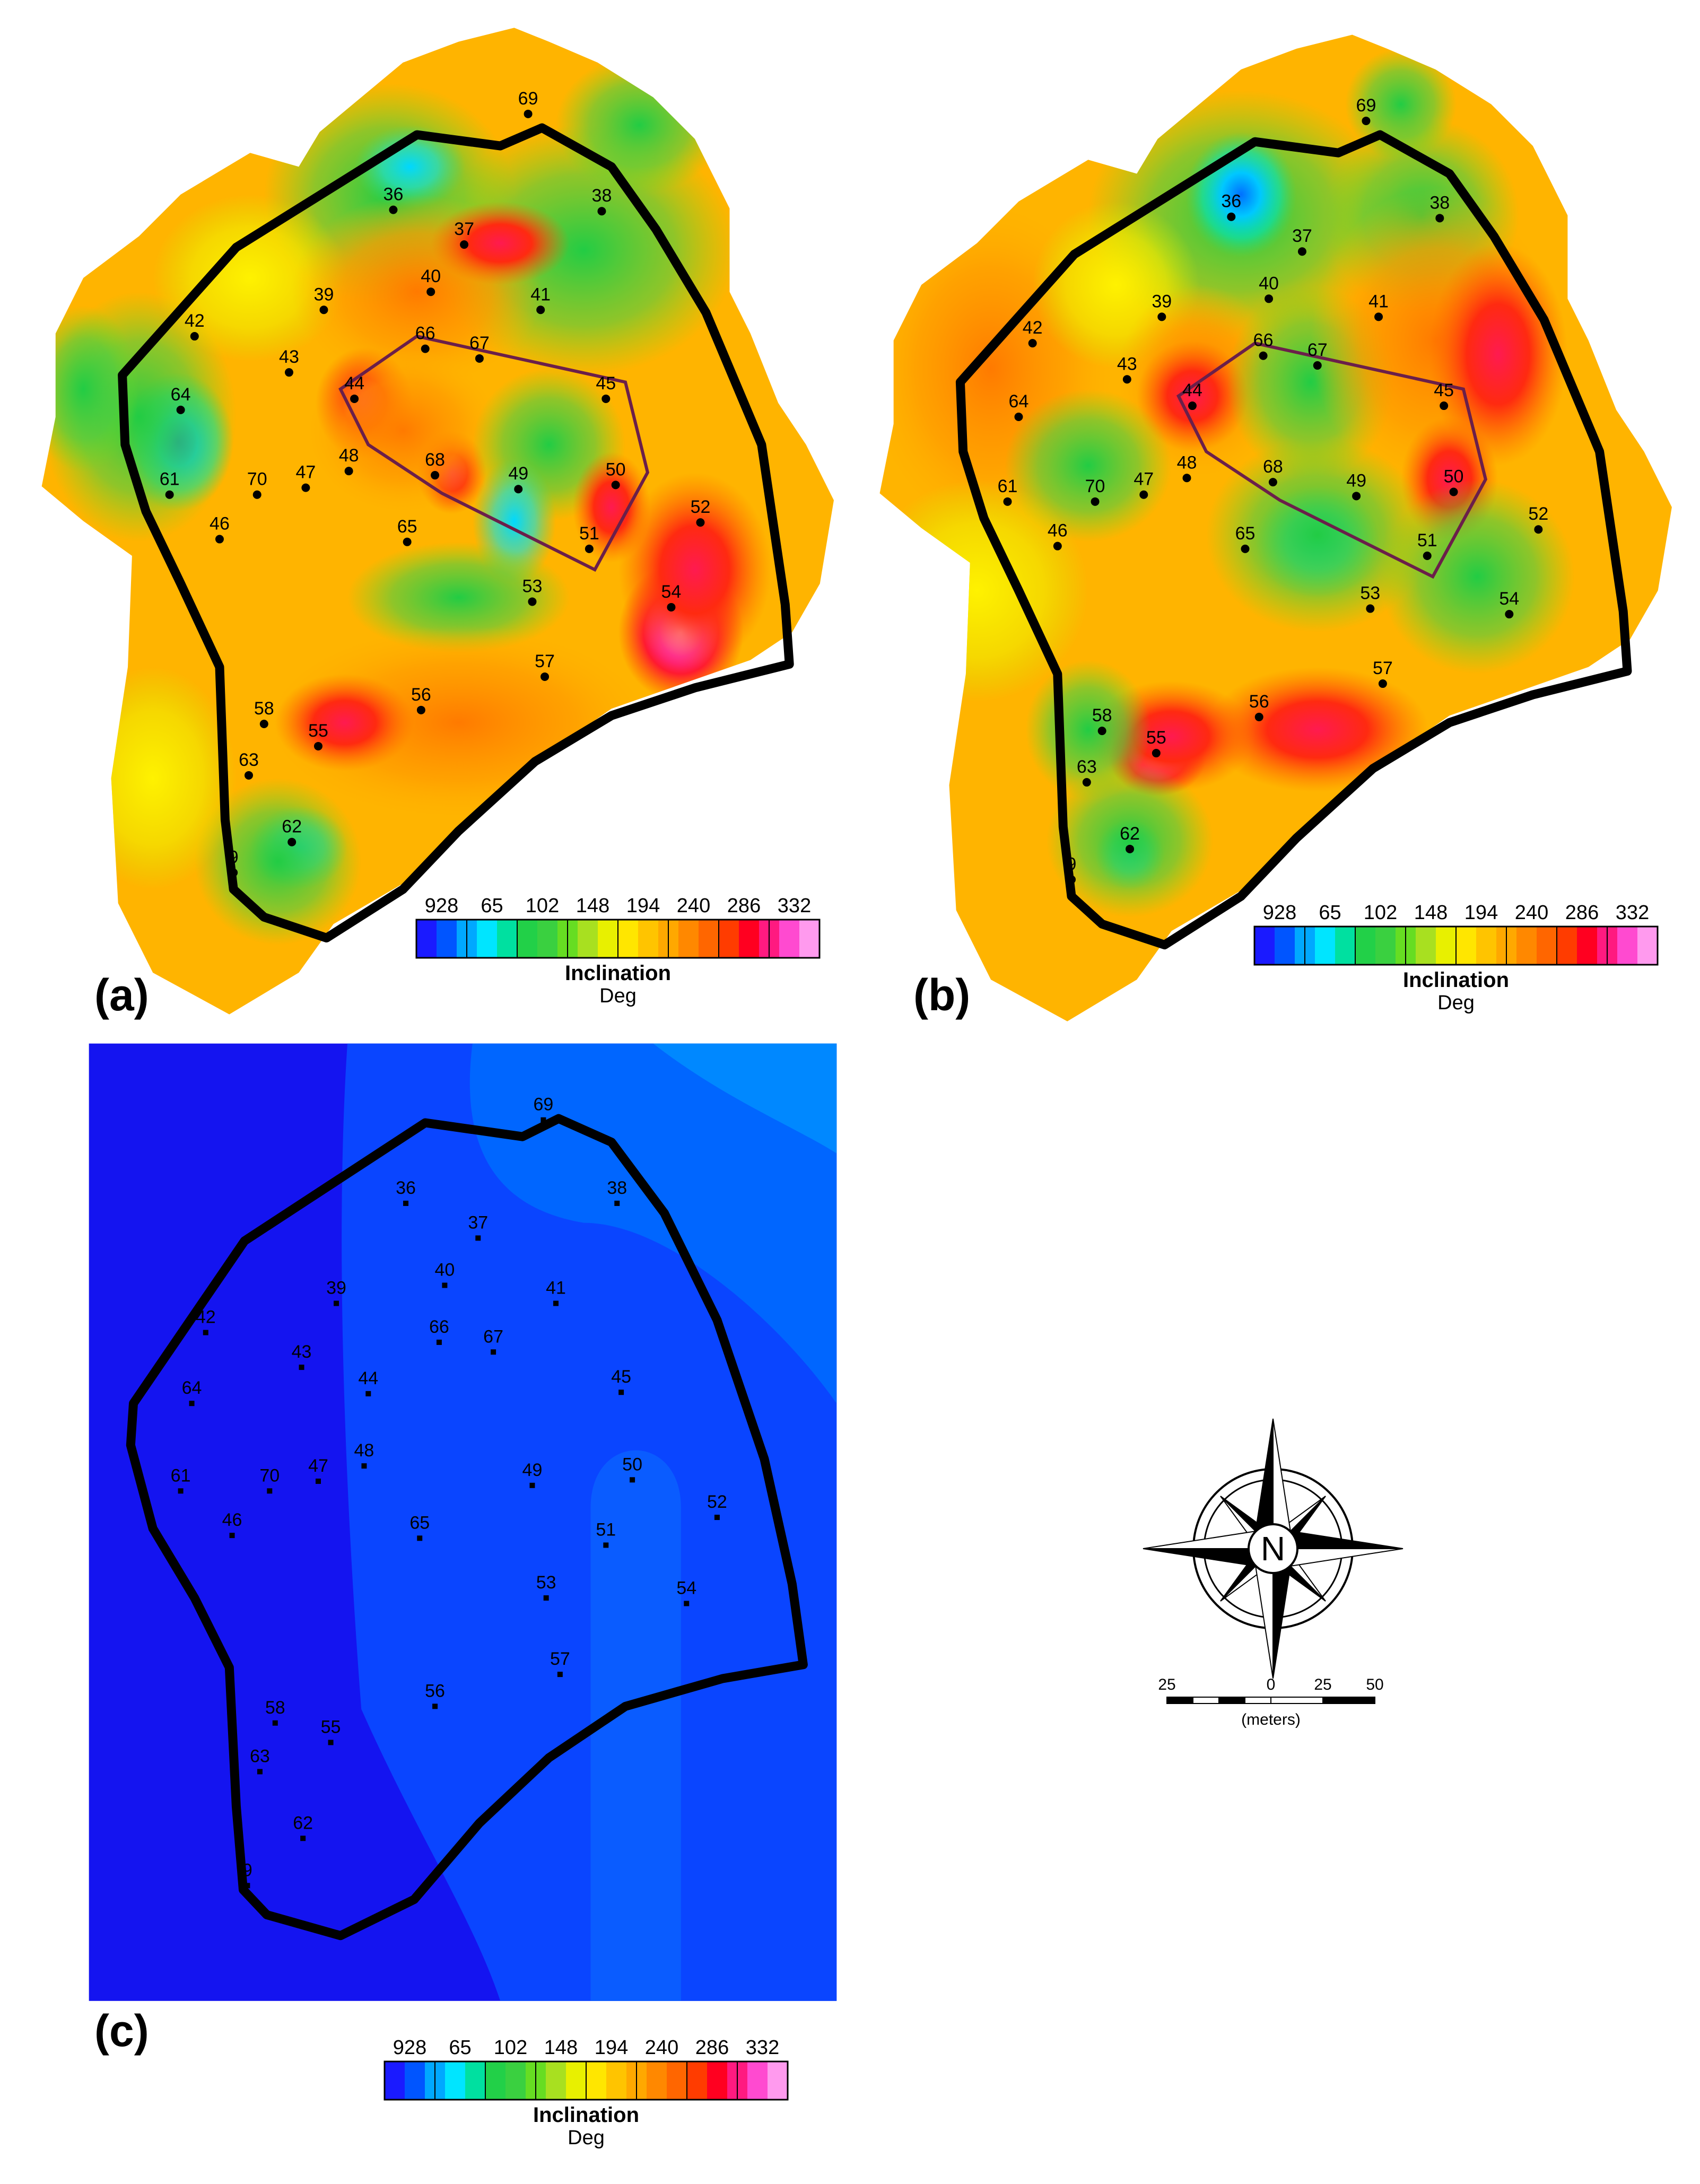 The height and width of the screenshot is (2184, 1700). What do you see at coordinates (1259, 702) in the screenshot?
I see `station-label-56: 56` at bounding box center [1259, 702].